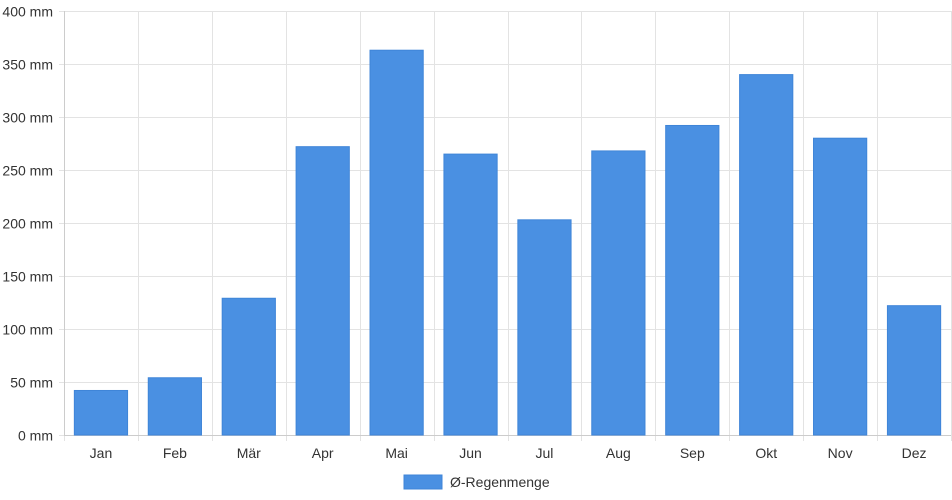  What do you see at coordinates (840, 453) in the screenshot?
I see `x-tick-label: Nov` at bounding box center [840, 453].